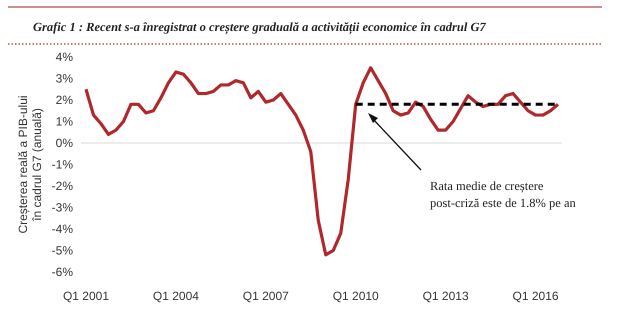  What do you see at coordinates (63, 165) in the screenshot?
I see `y-tick-label: -1%` at bounding box center [63, 165].